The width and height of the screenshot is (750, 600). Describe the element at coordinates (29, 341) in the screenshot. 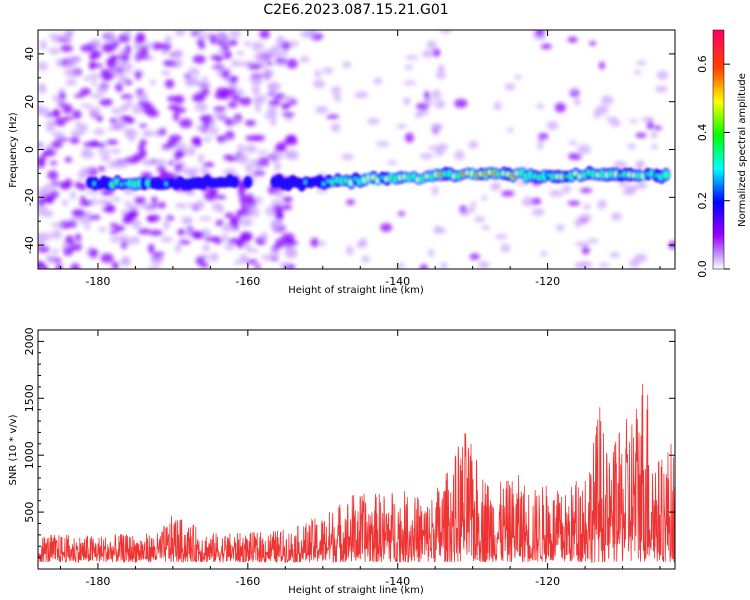

I see `y-tick-label: 2000` at that location.